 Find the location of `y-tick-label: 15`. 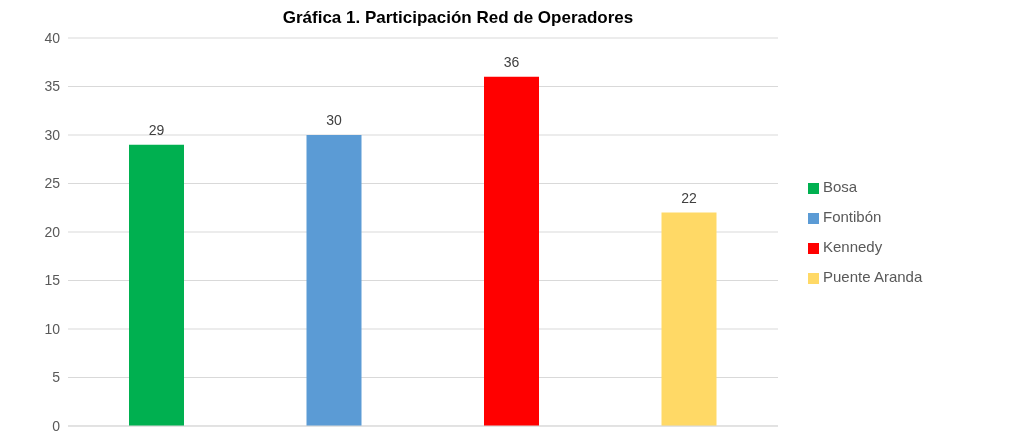

y-tick-label: 15 is located at coordinates (52, 280).